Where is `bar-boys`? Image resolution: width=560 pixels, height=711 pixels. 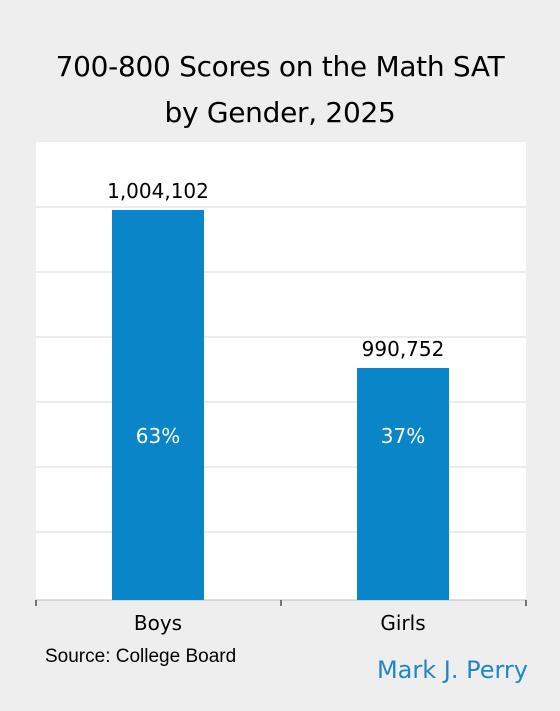 bar-boys is located at coordinates (158, 405).